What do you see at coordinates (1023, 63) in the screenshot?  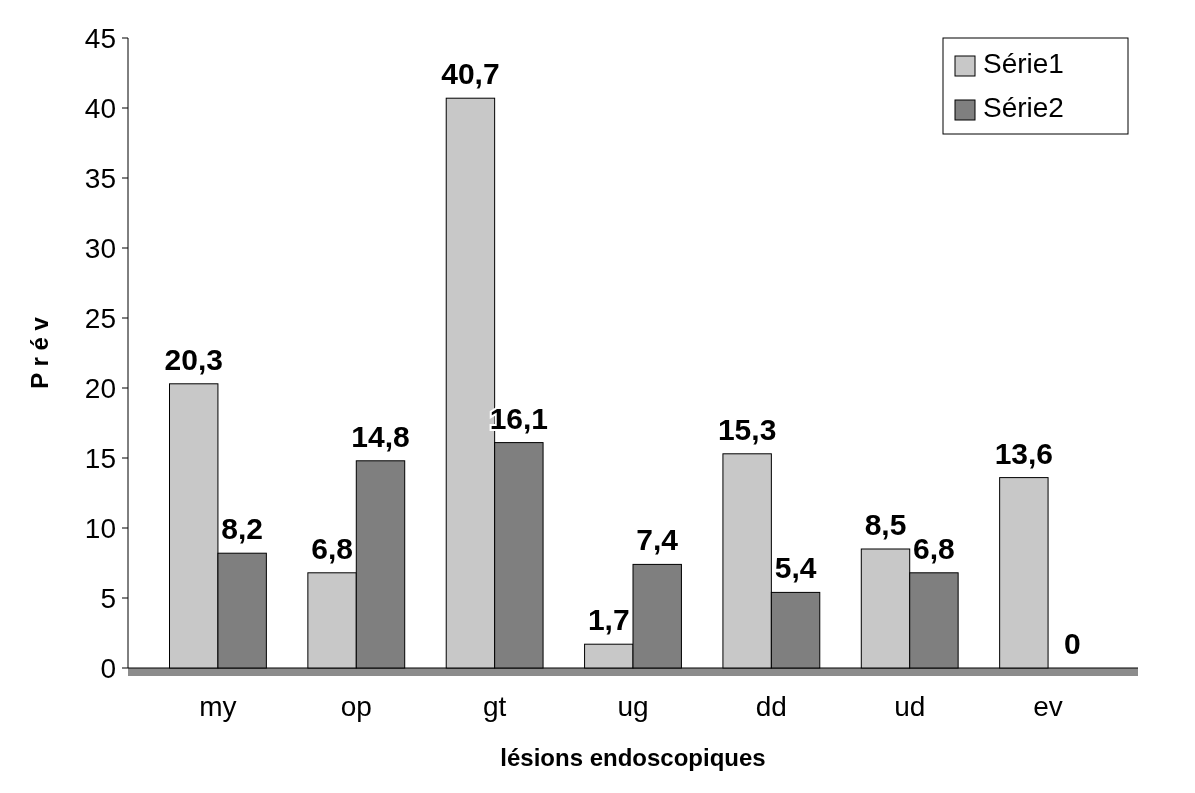 I see `legend-label: Série1` at bounding box center [1023, 63].